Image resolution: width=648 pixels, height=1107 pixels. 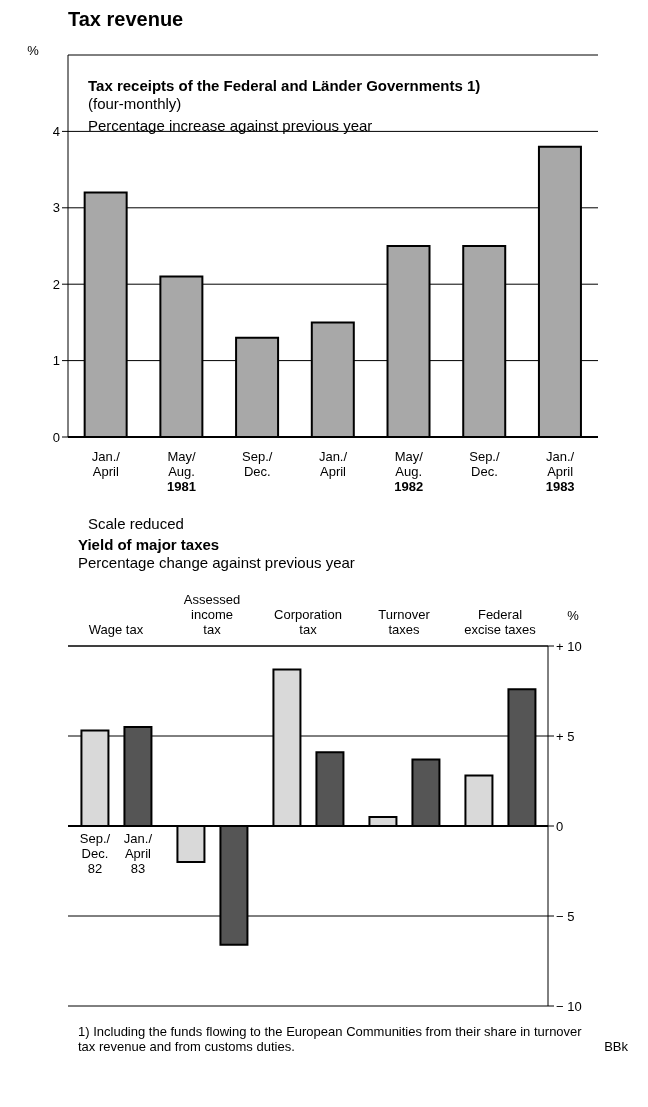 What do you see at coordinates (560, 471) in the screenshot?
I see `x-tick-label: Jan./ April 1983` at bounding box center [560, 471].